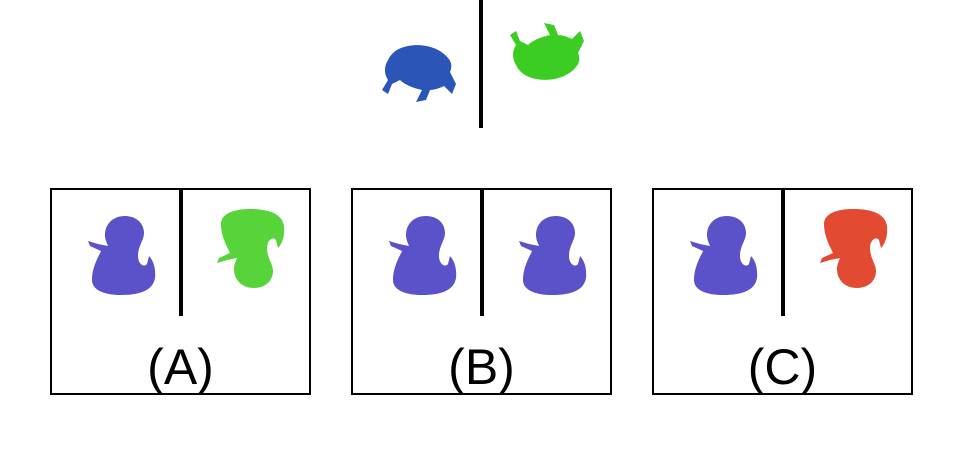 The height and width of the screenshot is (451, 963). Describe the element at coordinates (419, 73) in the screenshot. I see `question-left-frog-icon` at that location.